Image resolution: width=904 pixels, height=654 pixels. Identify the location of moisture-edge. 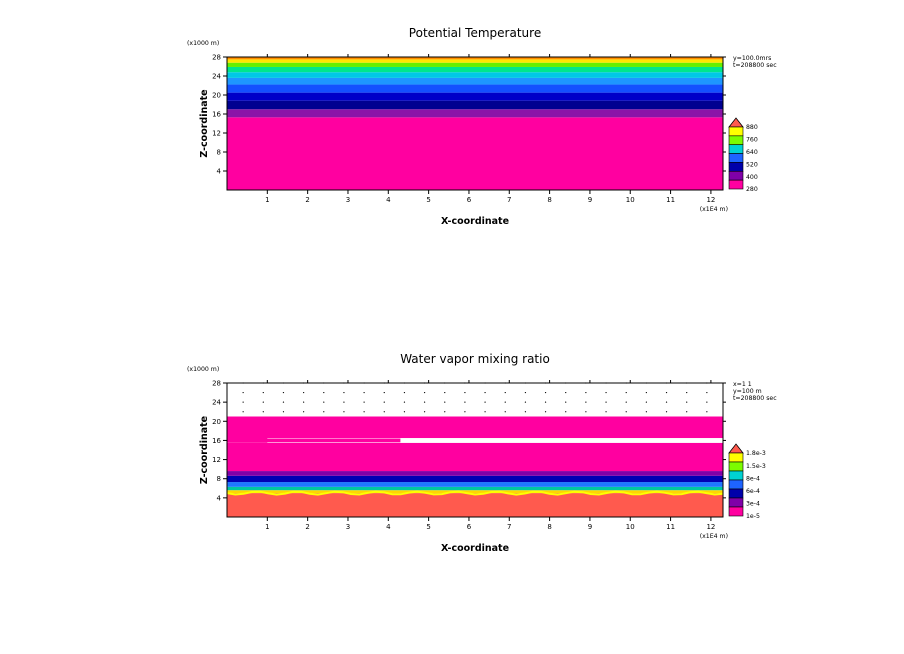
(475, 493).